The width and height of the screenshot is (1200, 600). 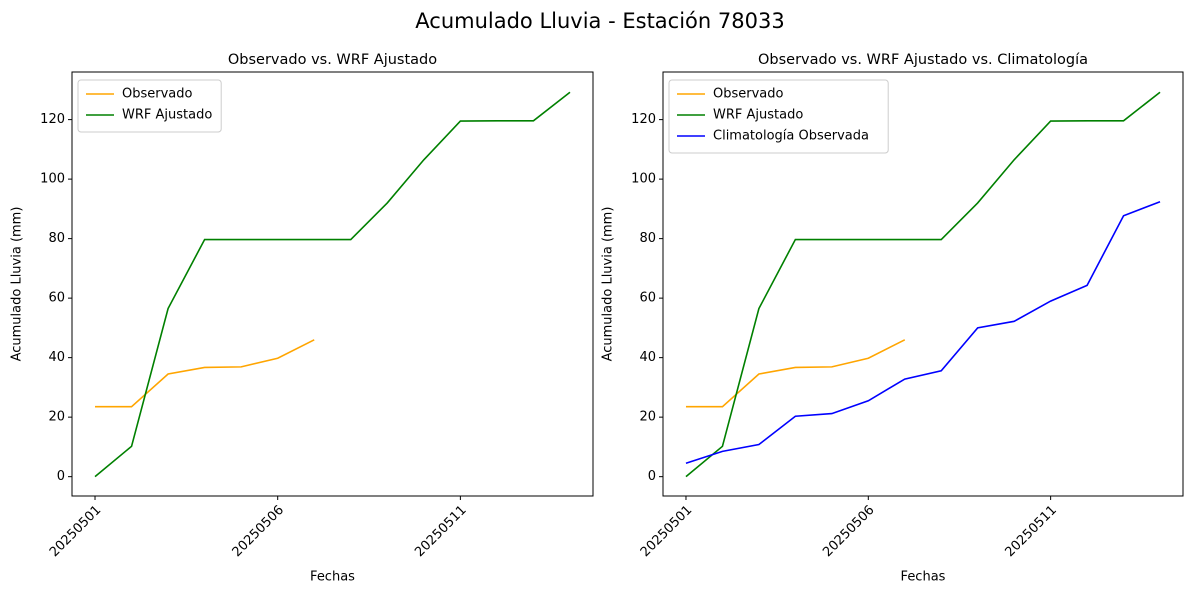 I want to click on panel-title: Observado vs. WRF Ajustado, so click(x=332, y=60).